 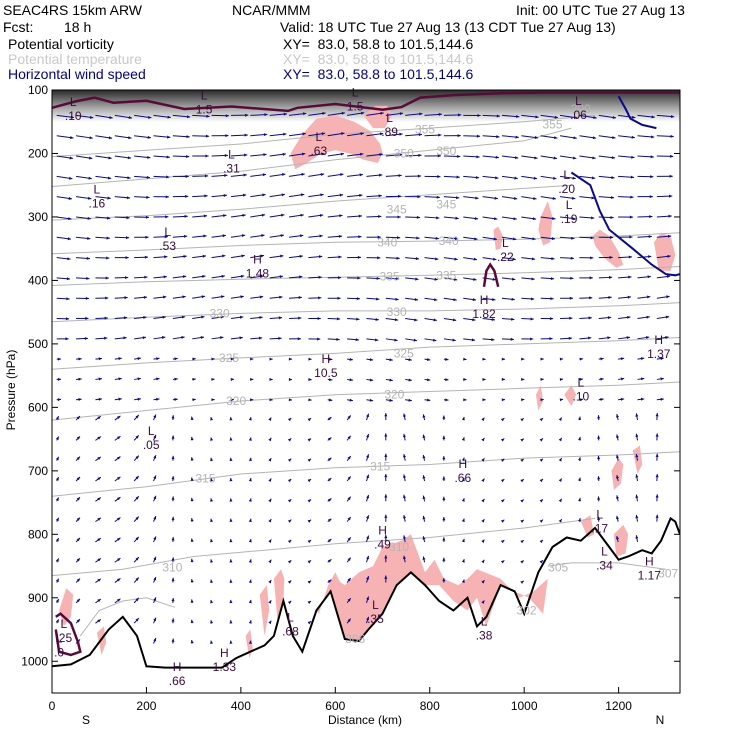 I want to click on theta-label-1: 355, so click(x=552, y=124).